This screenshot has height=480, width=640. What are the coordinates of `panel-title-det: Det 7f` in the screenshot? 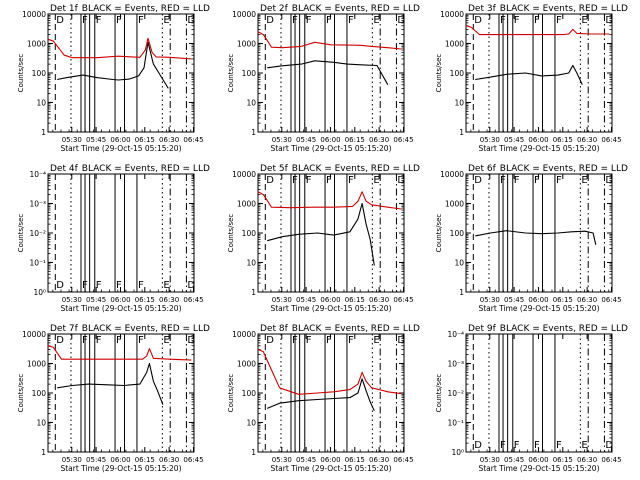 It's located at (64, 329).